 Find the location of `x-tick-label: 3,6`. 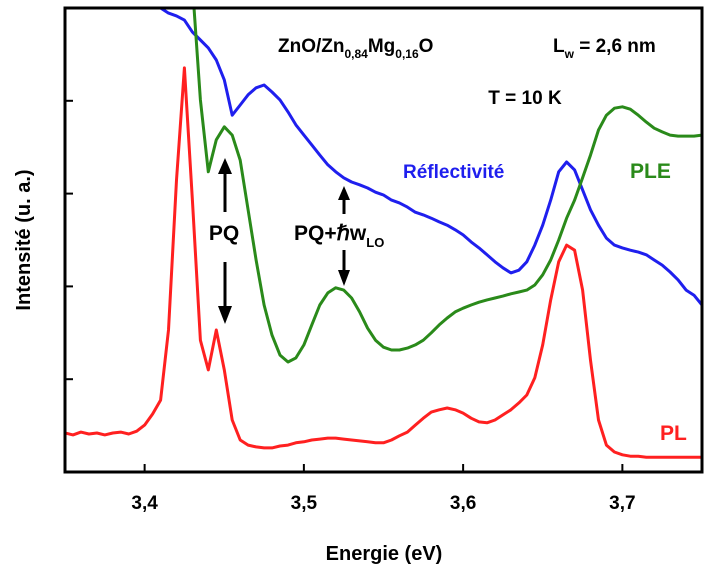

x-tick-label: 3,6 is located at coordinates (463, 503).